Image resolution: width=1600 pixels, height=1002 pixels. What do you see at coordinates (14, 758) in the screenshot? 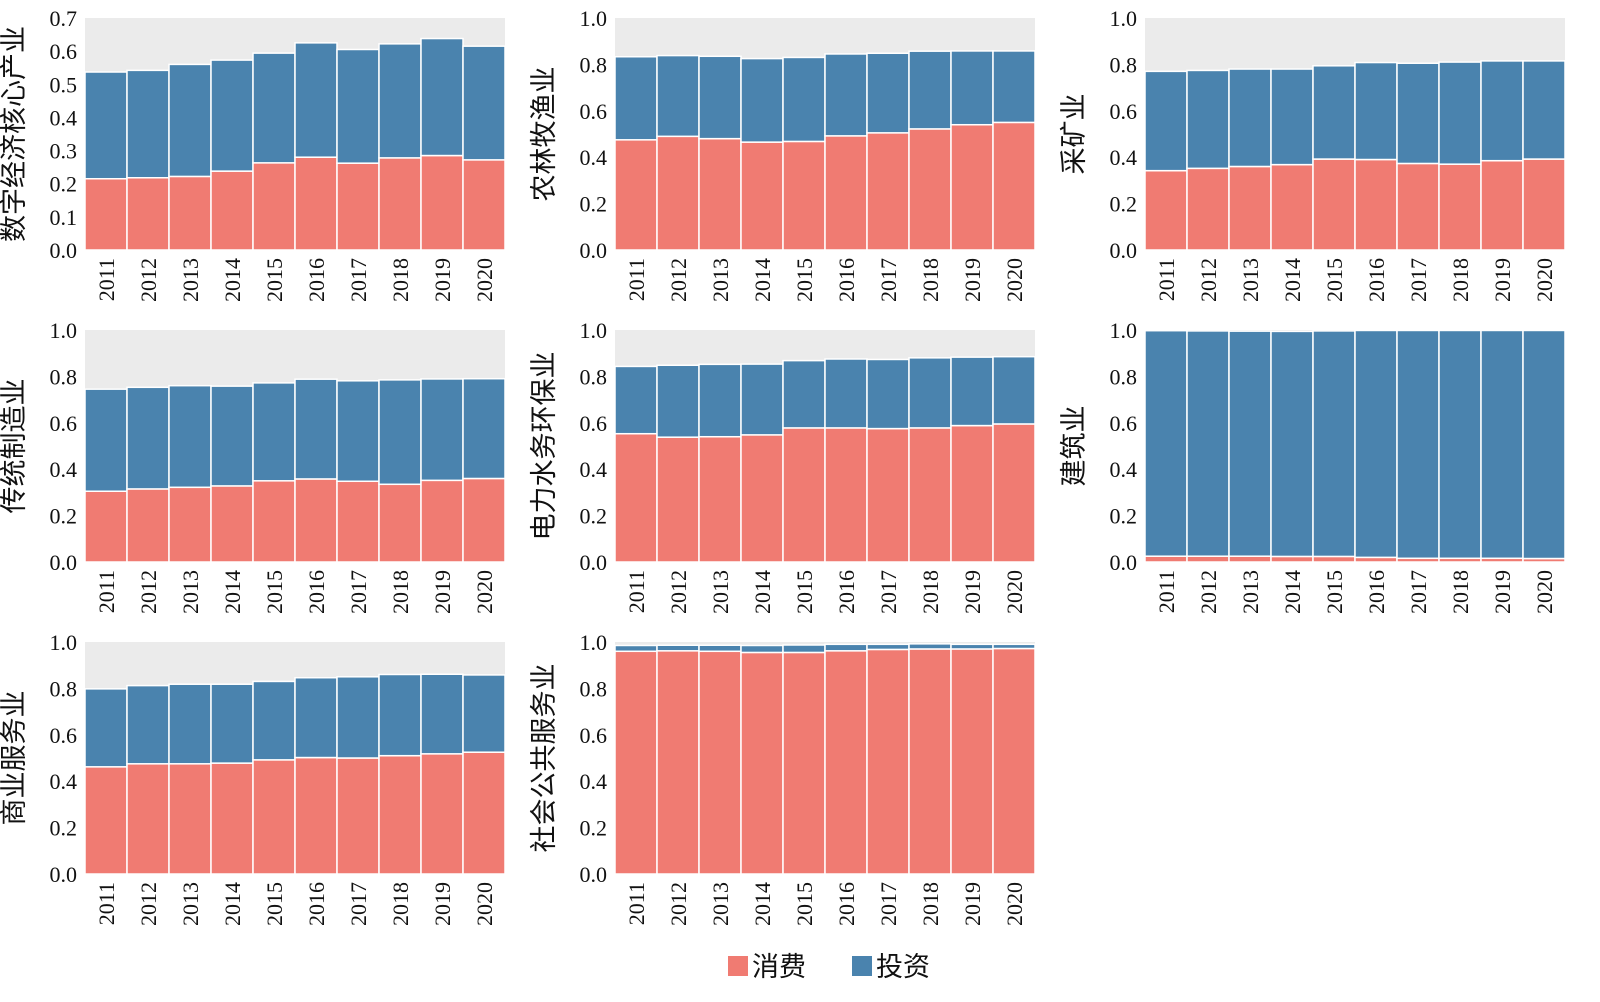
I see `y-axis-label: 商业服务业` at bounding box center [14, 758].